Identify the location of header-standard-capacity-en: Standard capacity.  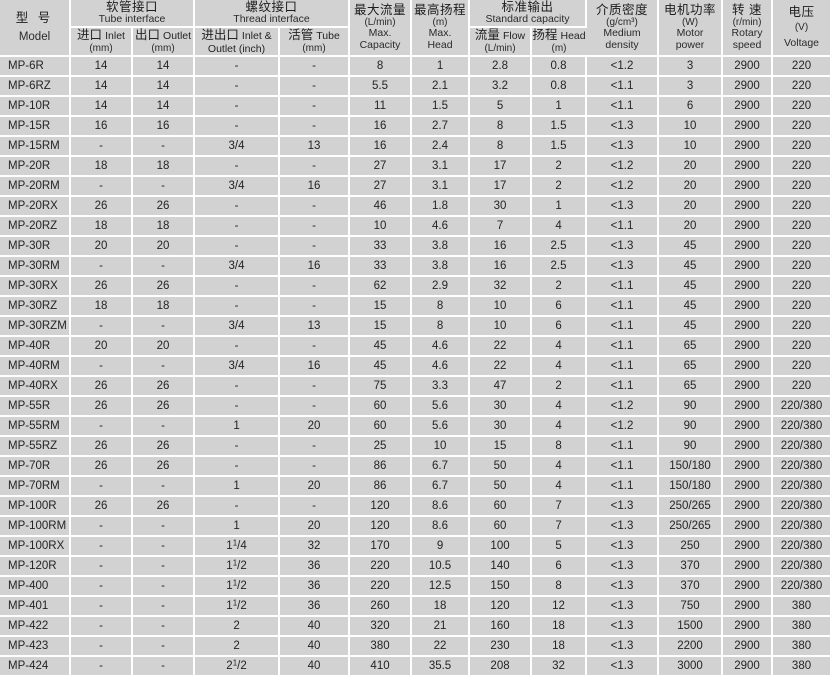
(527, 19).